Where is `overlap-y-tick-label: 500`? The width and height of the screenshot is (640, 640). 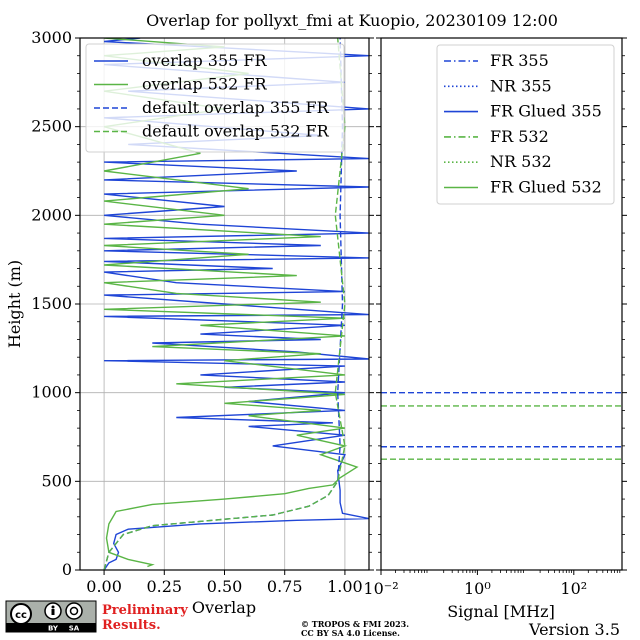 overlap-y-tick-label: 500 is located at coordinates (56, 480).